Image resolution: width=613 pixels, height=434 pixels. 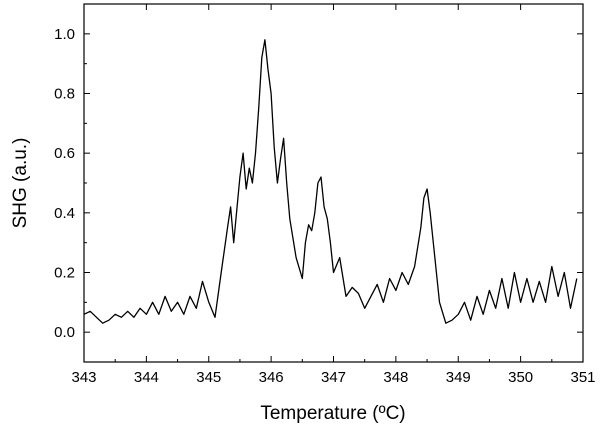 What do you see at coordinates (458, 377) in the screenshot?
I see `x-tick-label-6: 349` at bounding box center [458, 377].